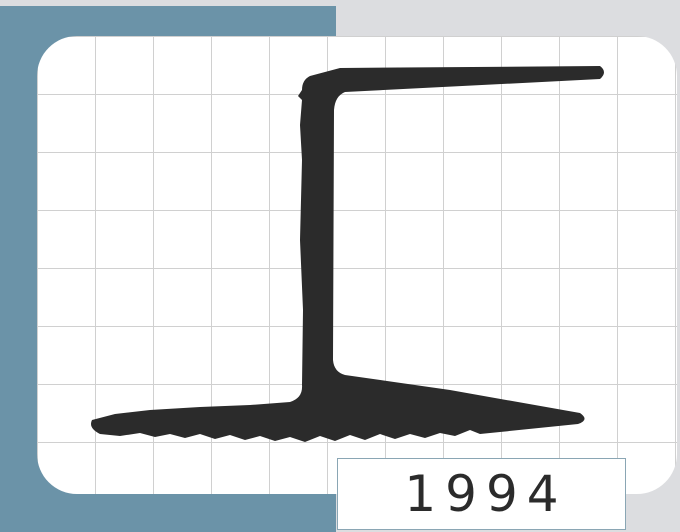  I want to click on year-box: 1994, so click(481, 494).